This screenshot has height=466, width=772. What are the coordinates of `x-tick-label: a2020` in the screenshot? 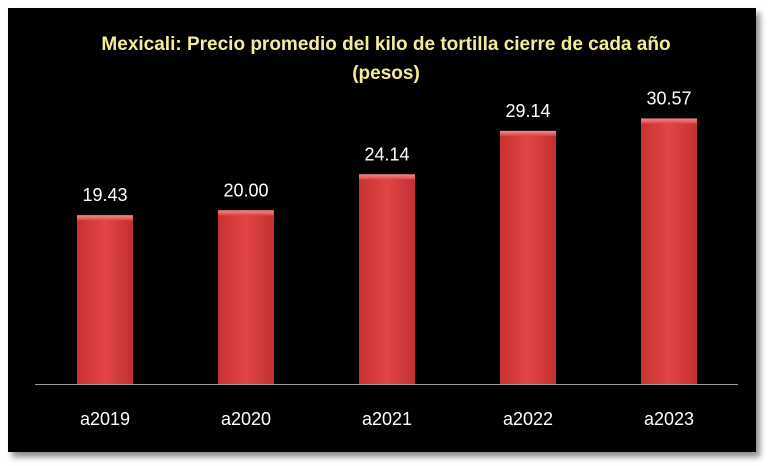 It's located at (246, 419).